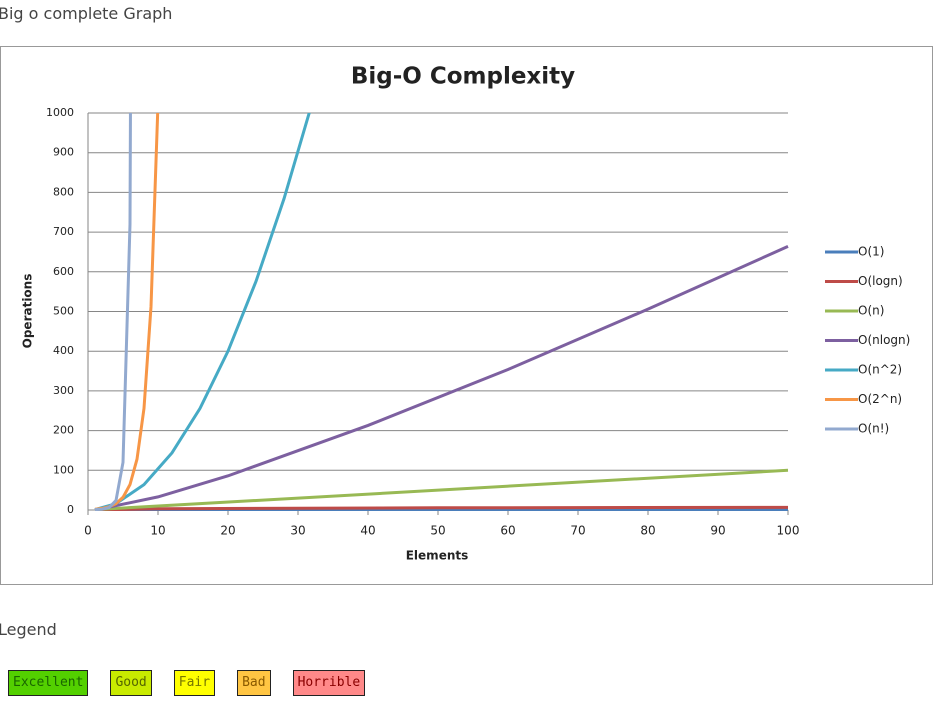 This screenshot has width=944, height=728. Describe the element at coordinates (647, 531) in the screenshot. I see `x-tick-label: 80` at that location.